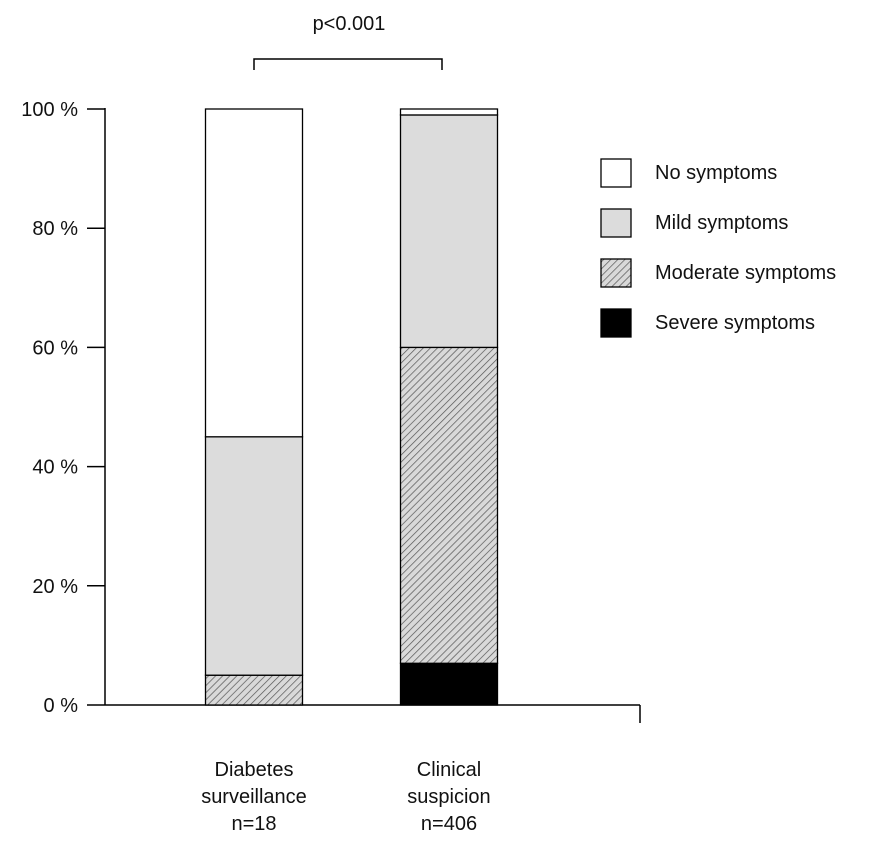  I want to click on y-tick-label: 80 %, so click(55, 229).